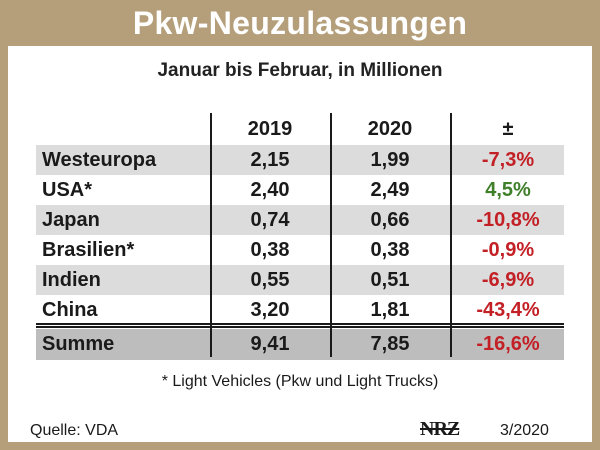  I want to click on table-row: Brasilien* 0,38 0,38 -0,9%, so click(300, 250).